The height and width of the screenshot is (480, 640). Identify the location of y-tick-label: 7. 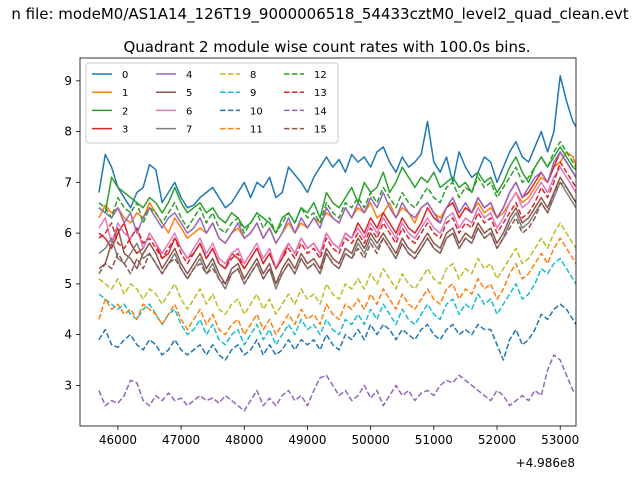
(68, 182).